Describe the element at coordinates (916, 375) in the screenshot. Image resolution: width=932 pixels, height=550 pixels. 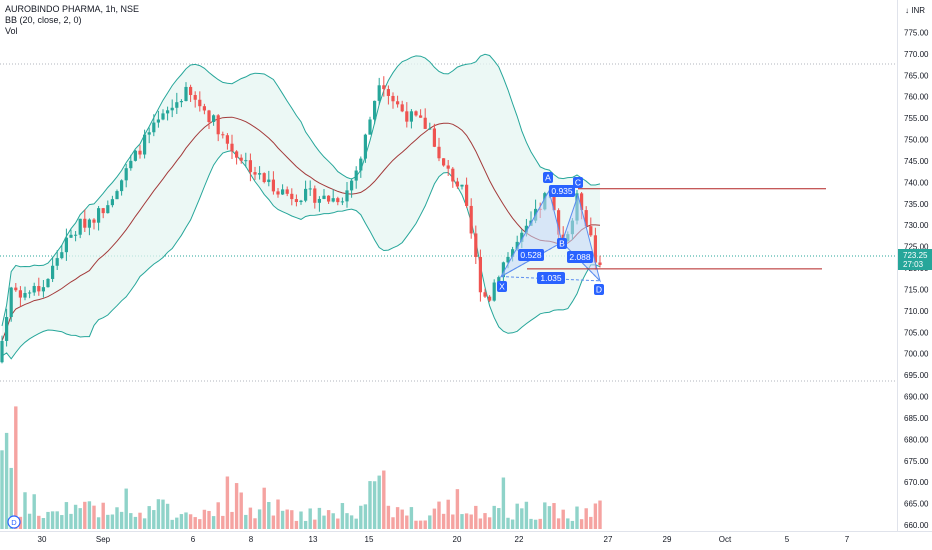
I see `price-tick-label: 695.00` at that location.